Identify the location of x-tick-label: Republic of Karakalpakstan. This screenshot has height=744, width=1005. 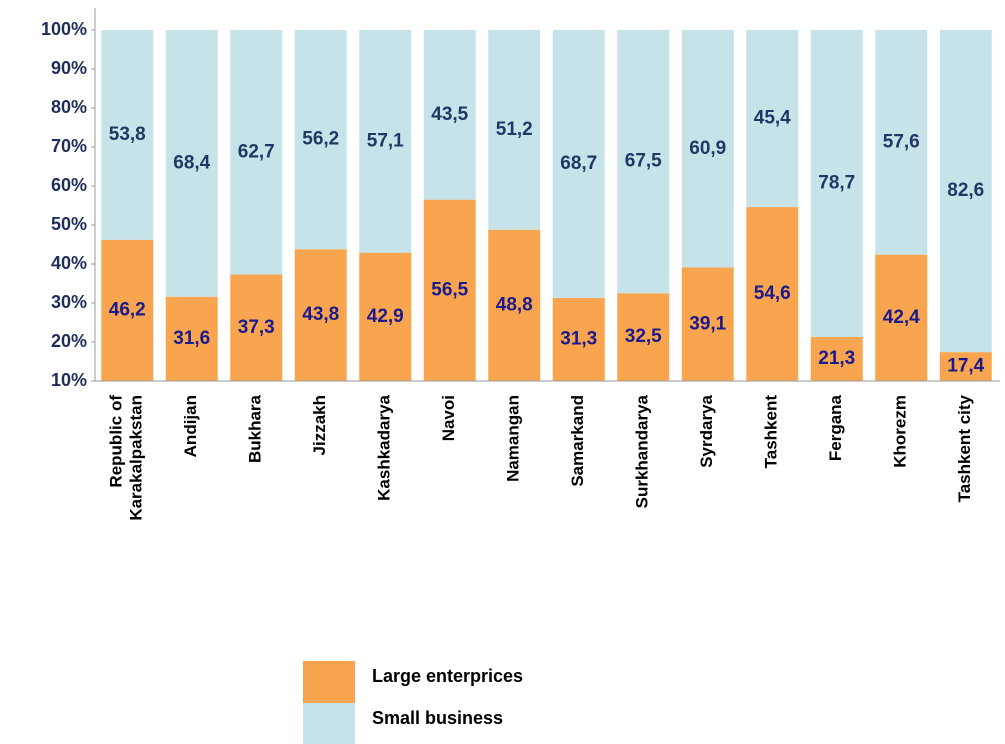
(126, 460).